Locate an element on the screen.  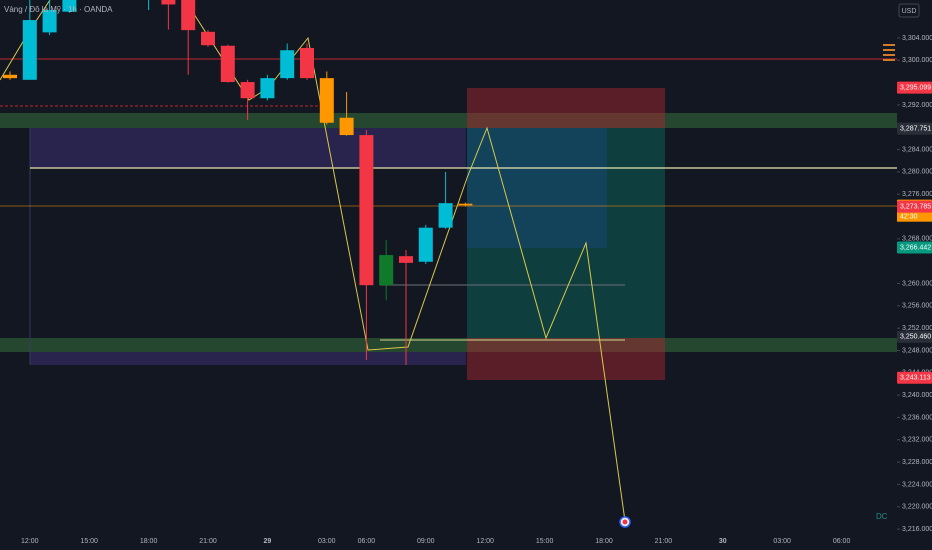
price-label: 3,287.751 is located at coordinates (915, 128).